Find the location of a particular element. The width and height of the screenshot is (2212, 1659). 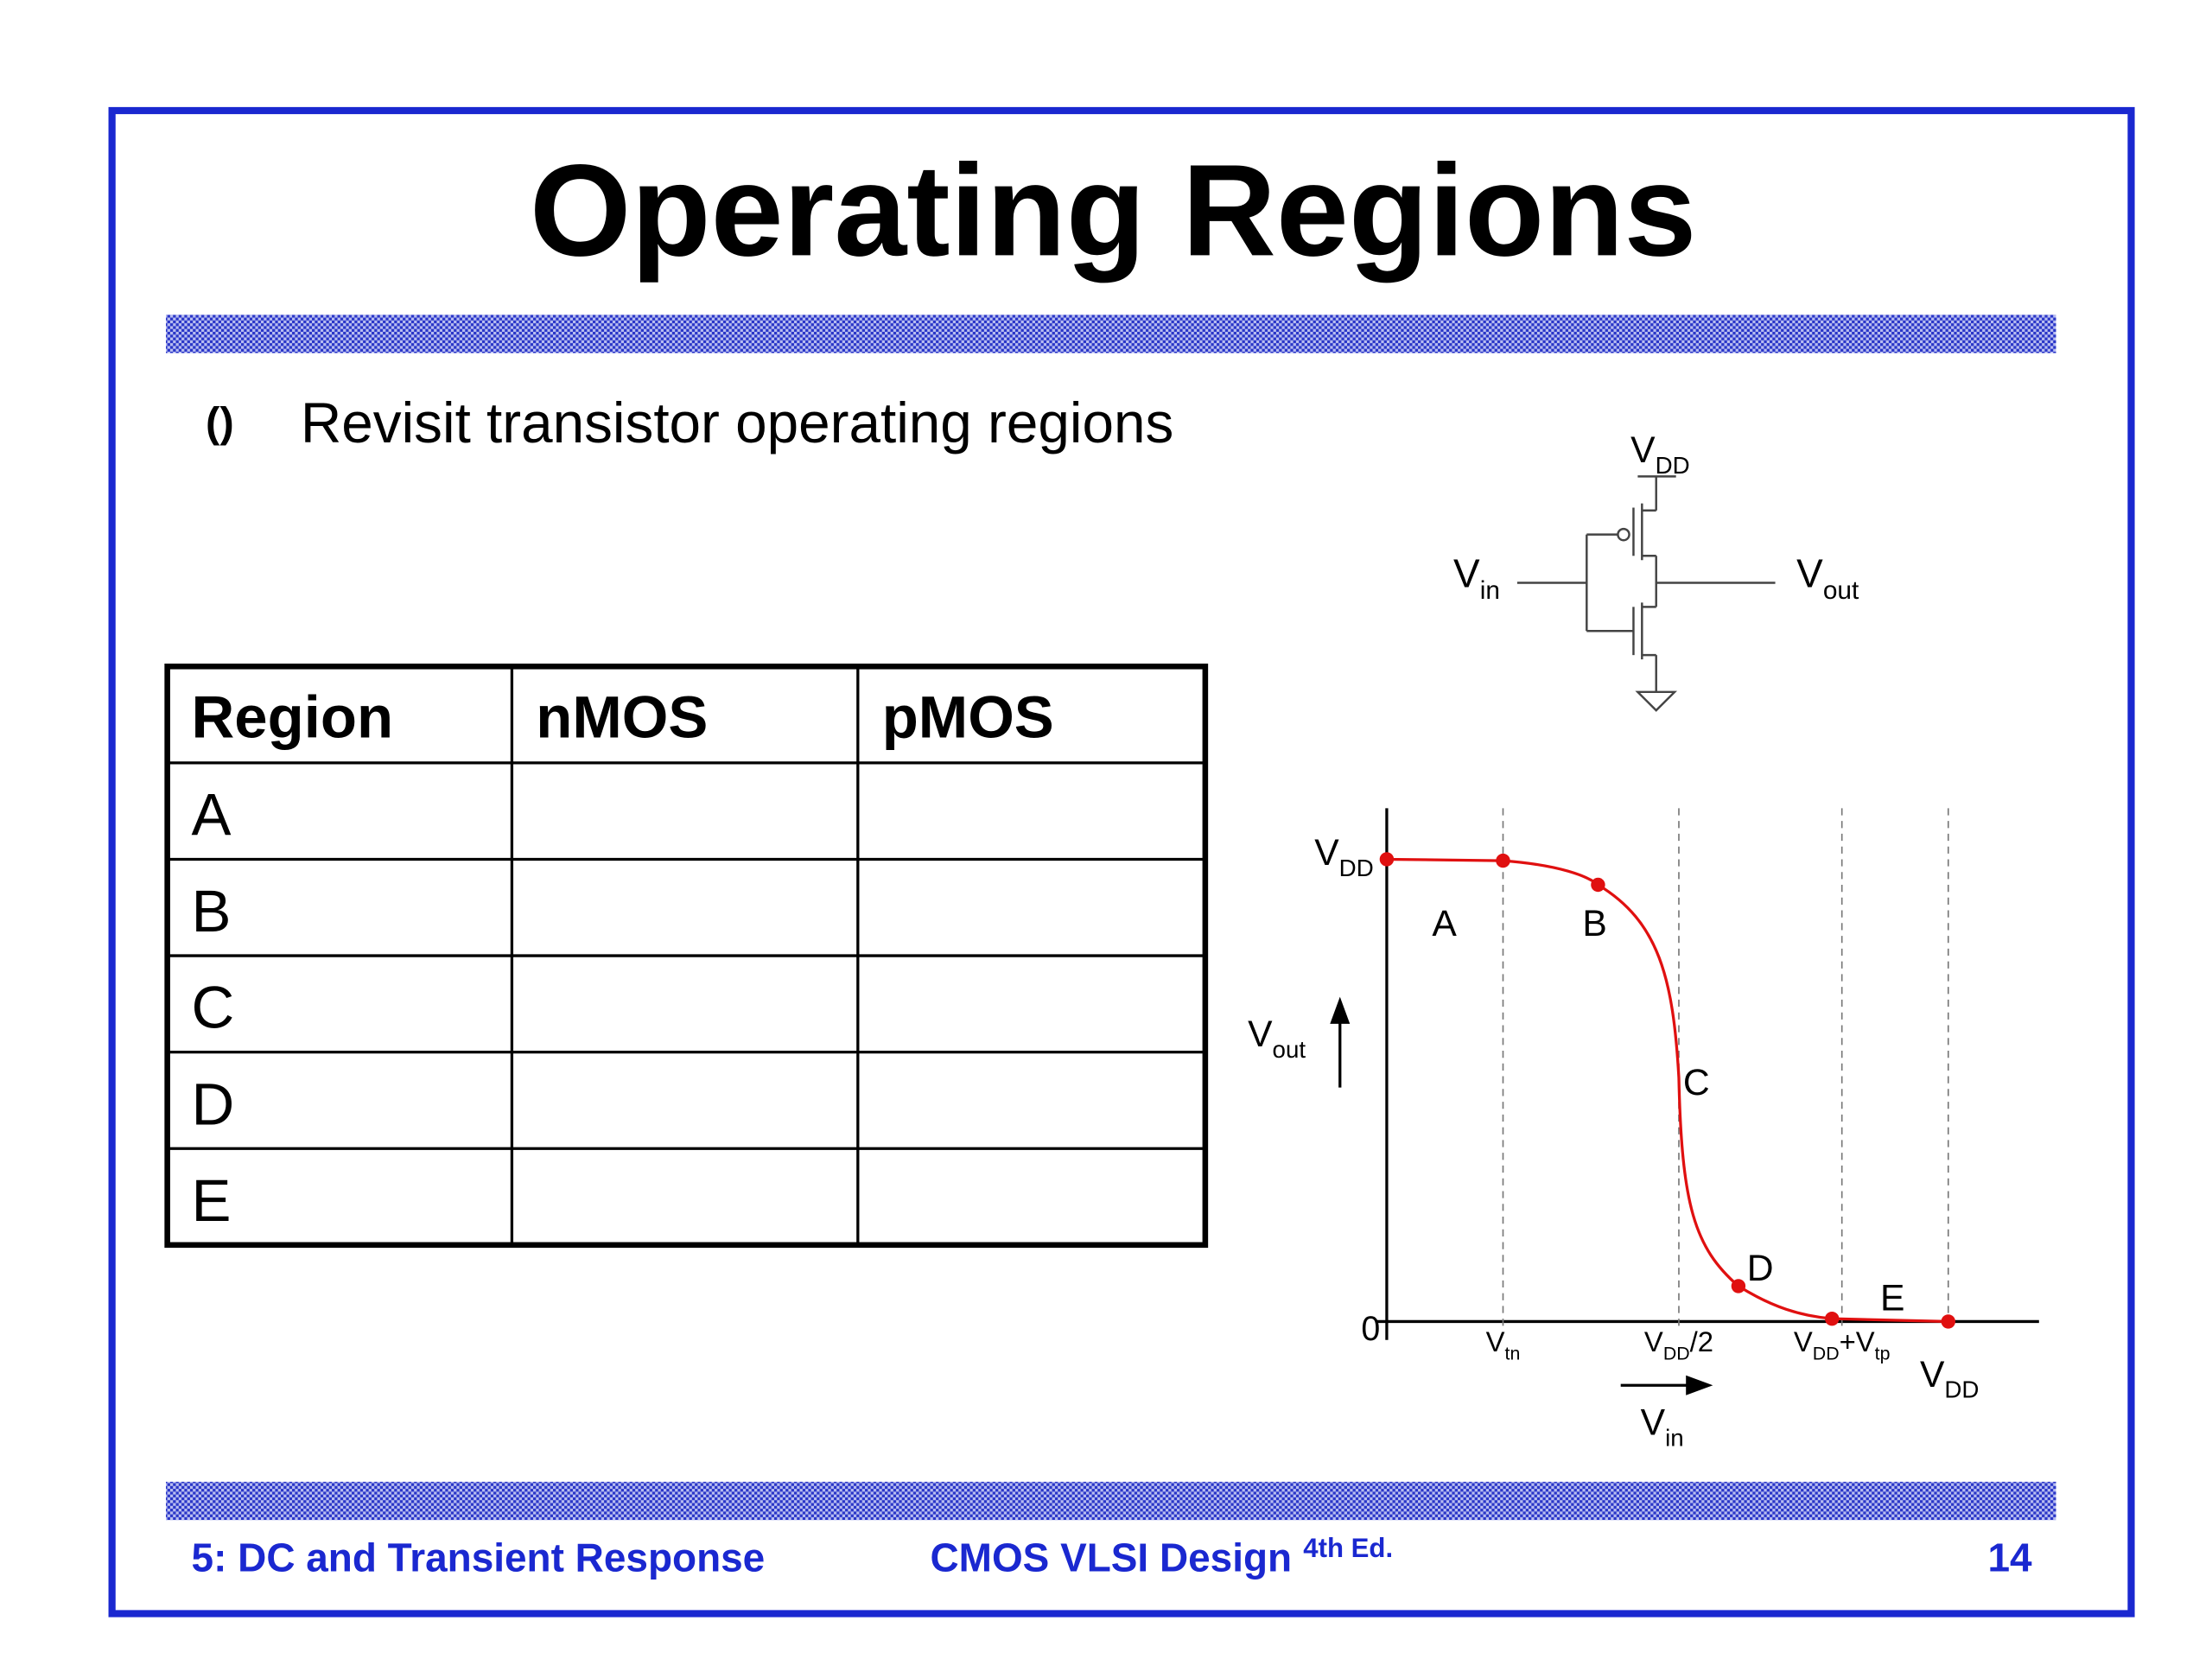

label: VDD+Vtp is located at coordinates (1842, 1344).